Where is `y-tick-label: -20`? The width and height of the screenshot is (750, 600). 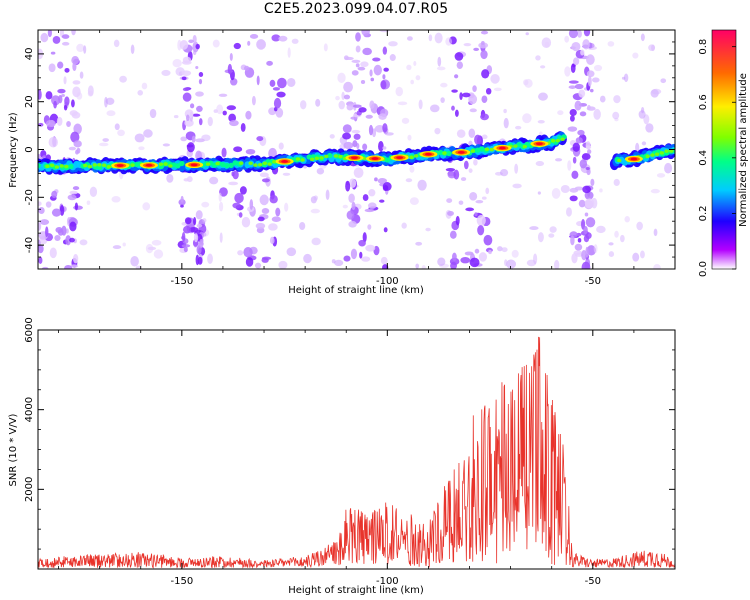
y-tick-label: -20 is located at coordinates (29, 197).